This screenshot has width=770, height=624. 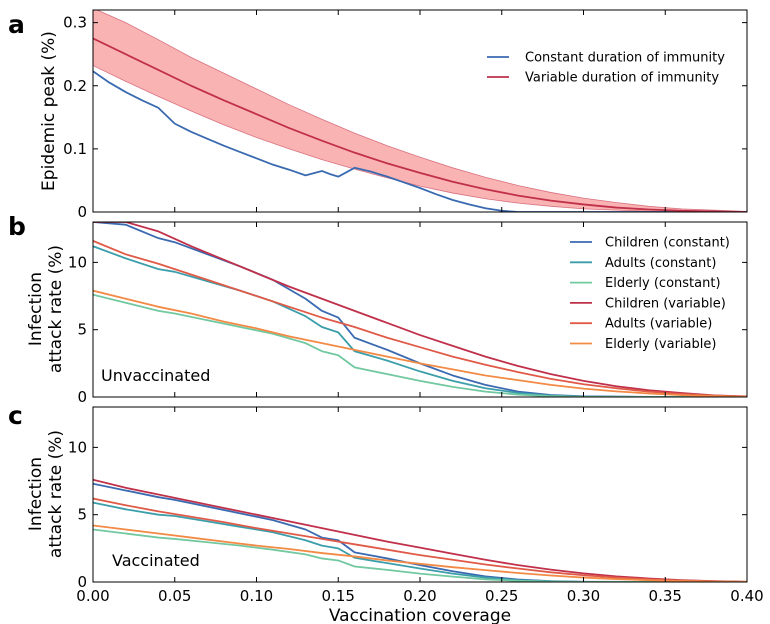 What do you see at coordinates (17, 226) in the screenshot?
I see `panel-letter-b: b` at bounding box center [17, 226].